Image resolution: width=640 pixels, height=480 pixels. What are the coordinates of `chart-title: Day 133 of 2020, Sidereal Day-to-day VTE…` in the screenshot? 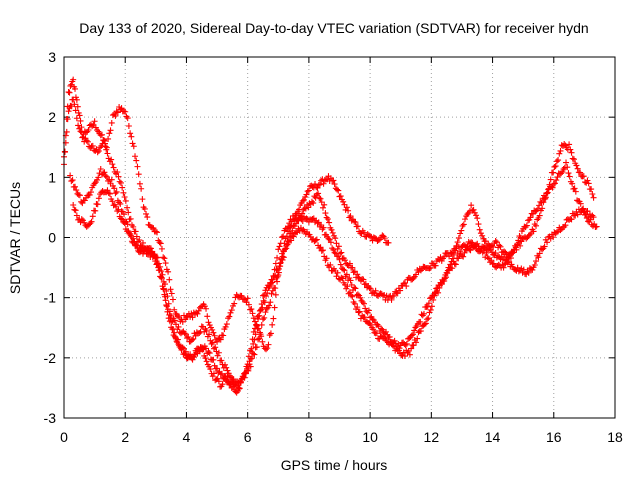 It's located at (333, 28).